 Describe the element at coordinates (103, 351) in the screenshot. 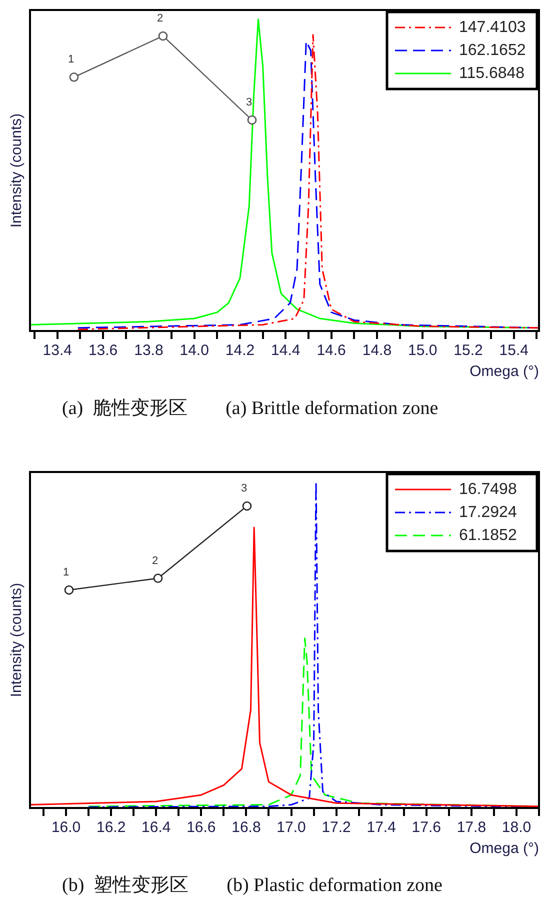

I see `x-tick-label: 13.6` at that location.